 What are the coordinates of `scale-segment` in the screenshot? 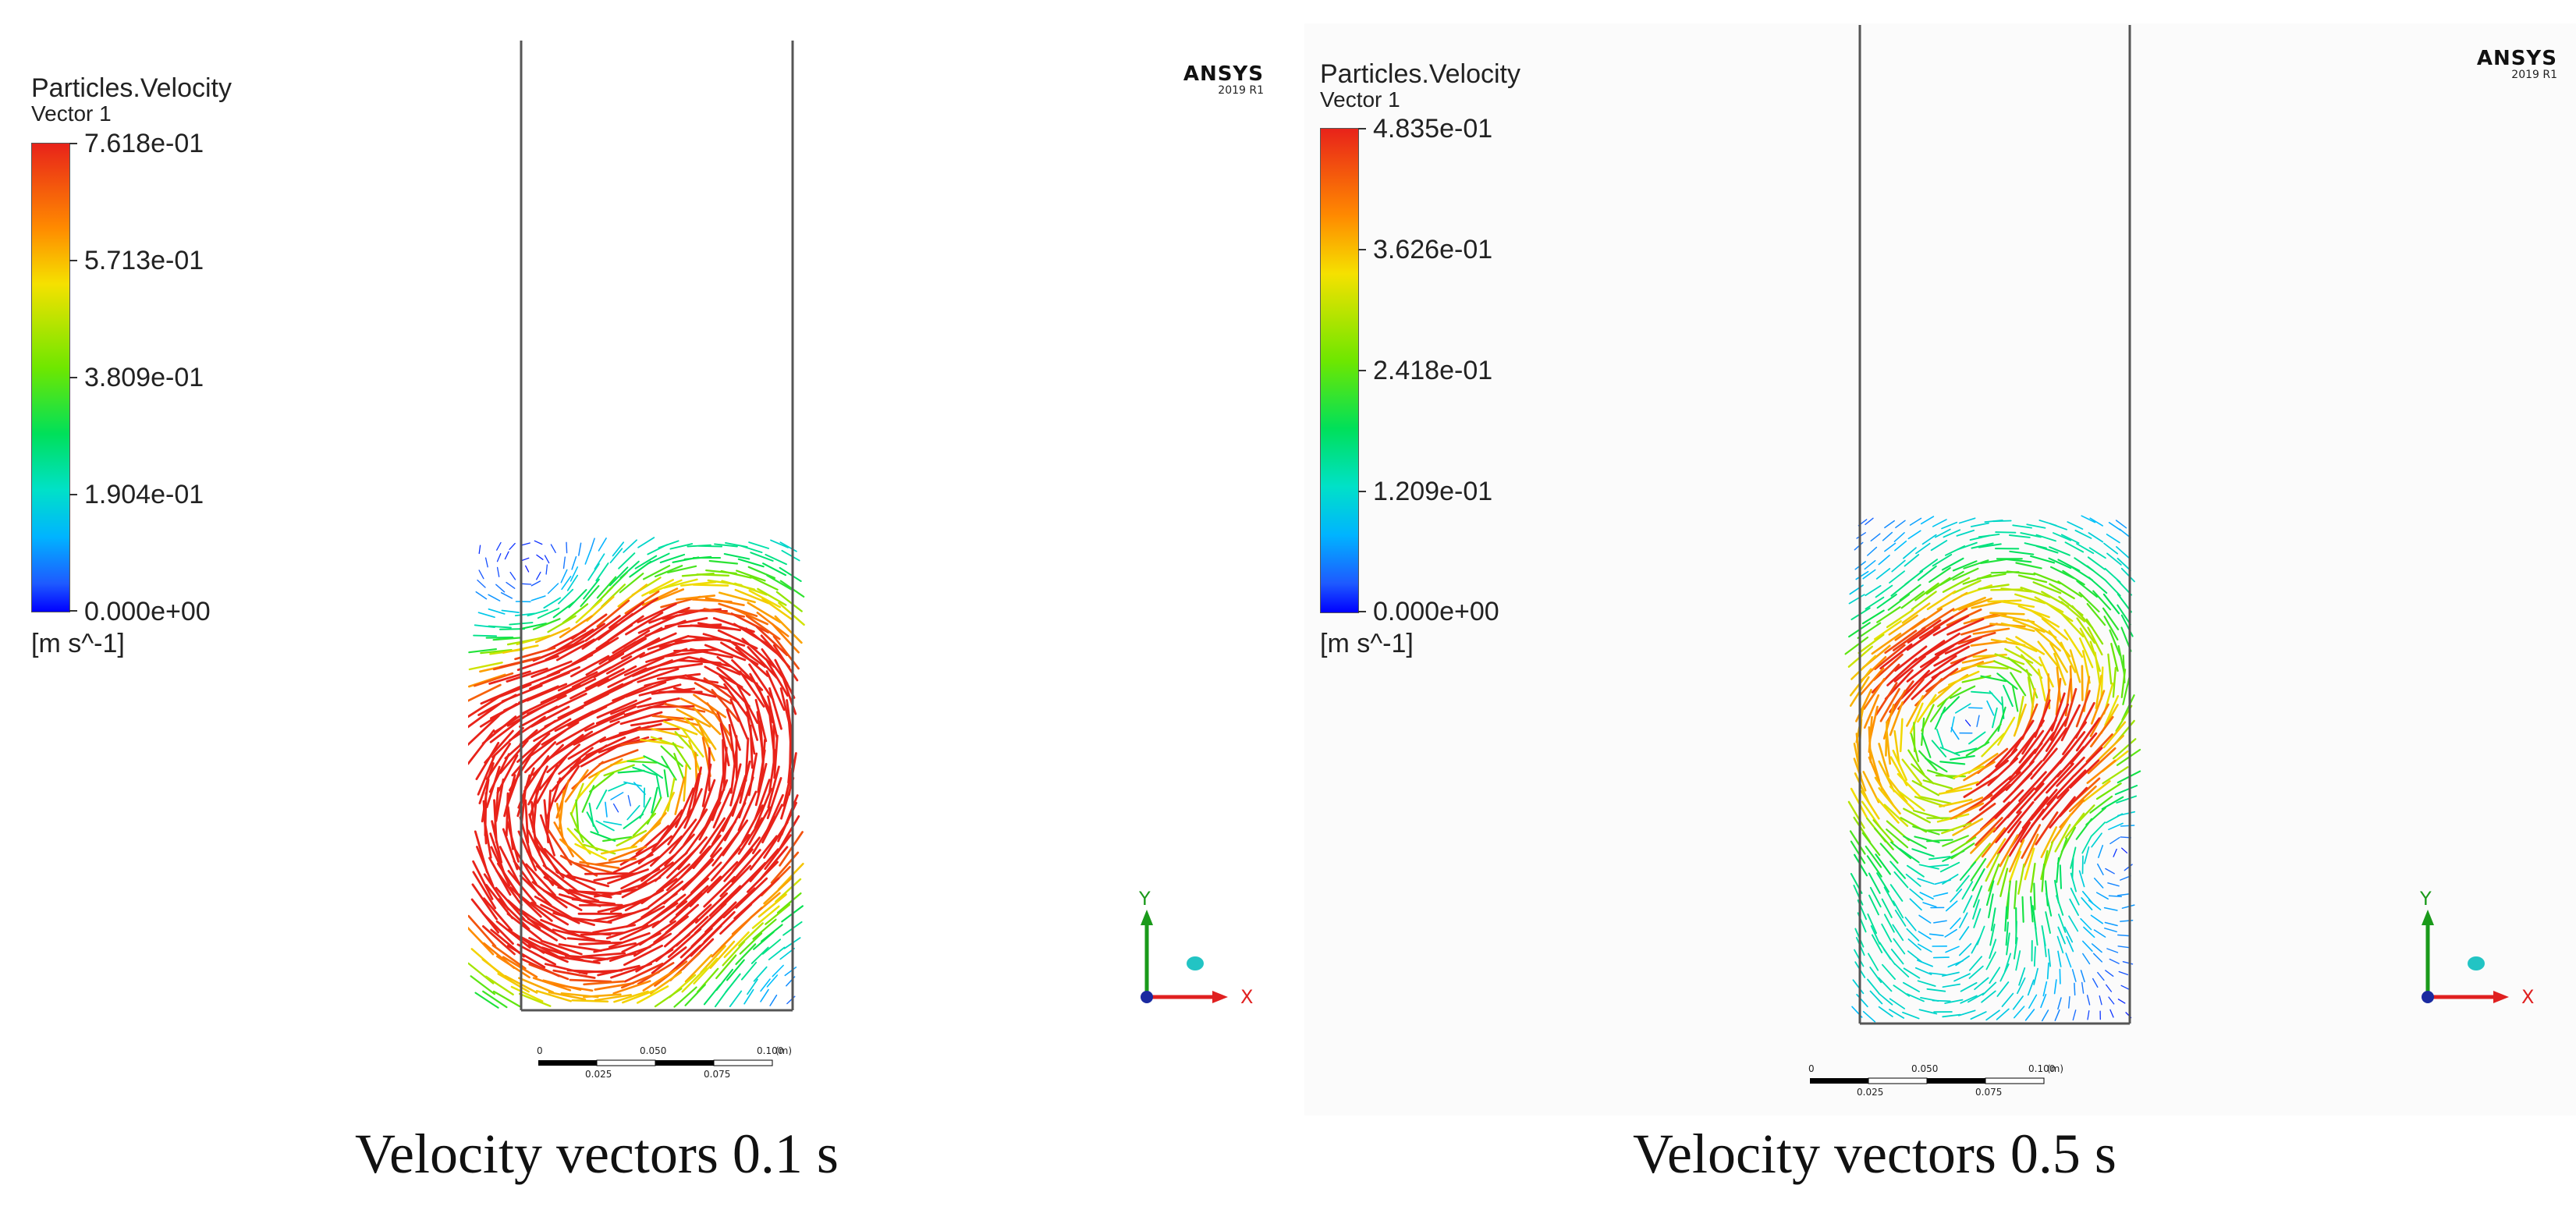 It's located at (2015, 1080).